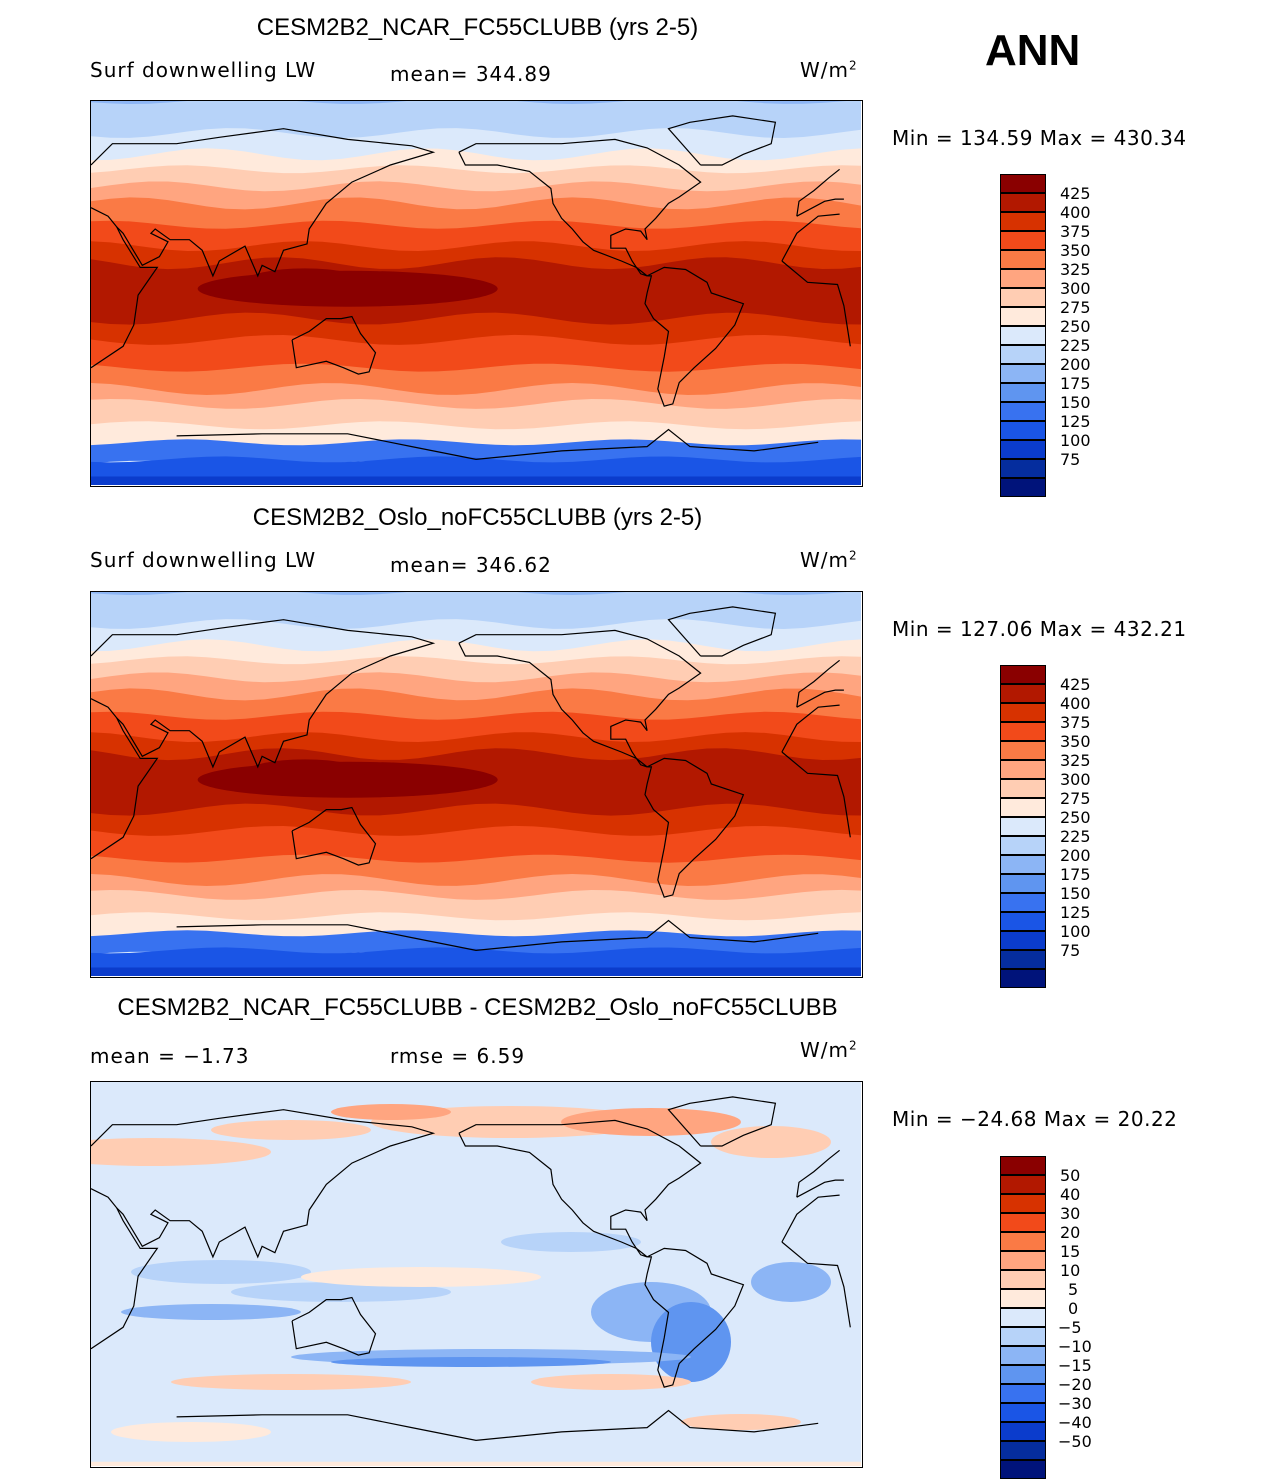 The height and width of the screenshot is (1479, 1285). I want to click on panel-1-variable-label: Surf downwelling LW, so click(203, 70).